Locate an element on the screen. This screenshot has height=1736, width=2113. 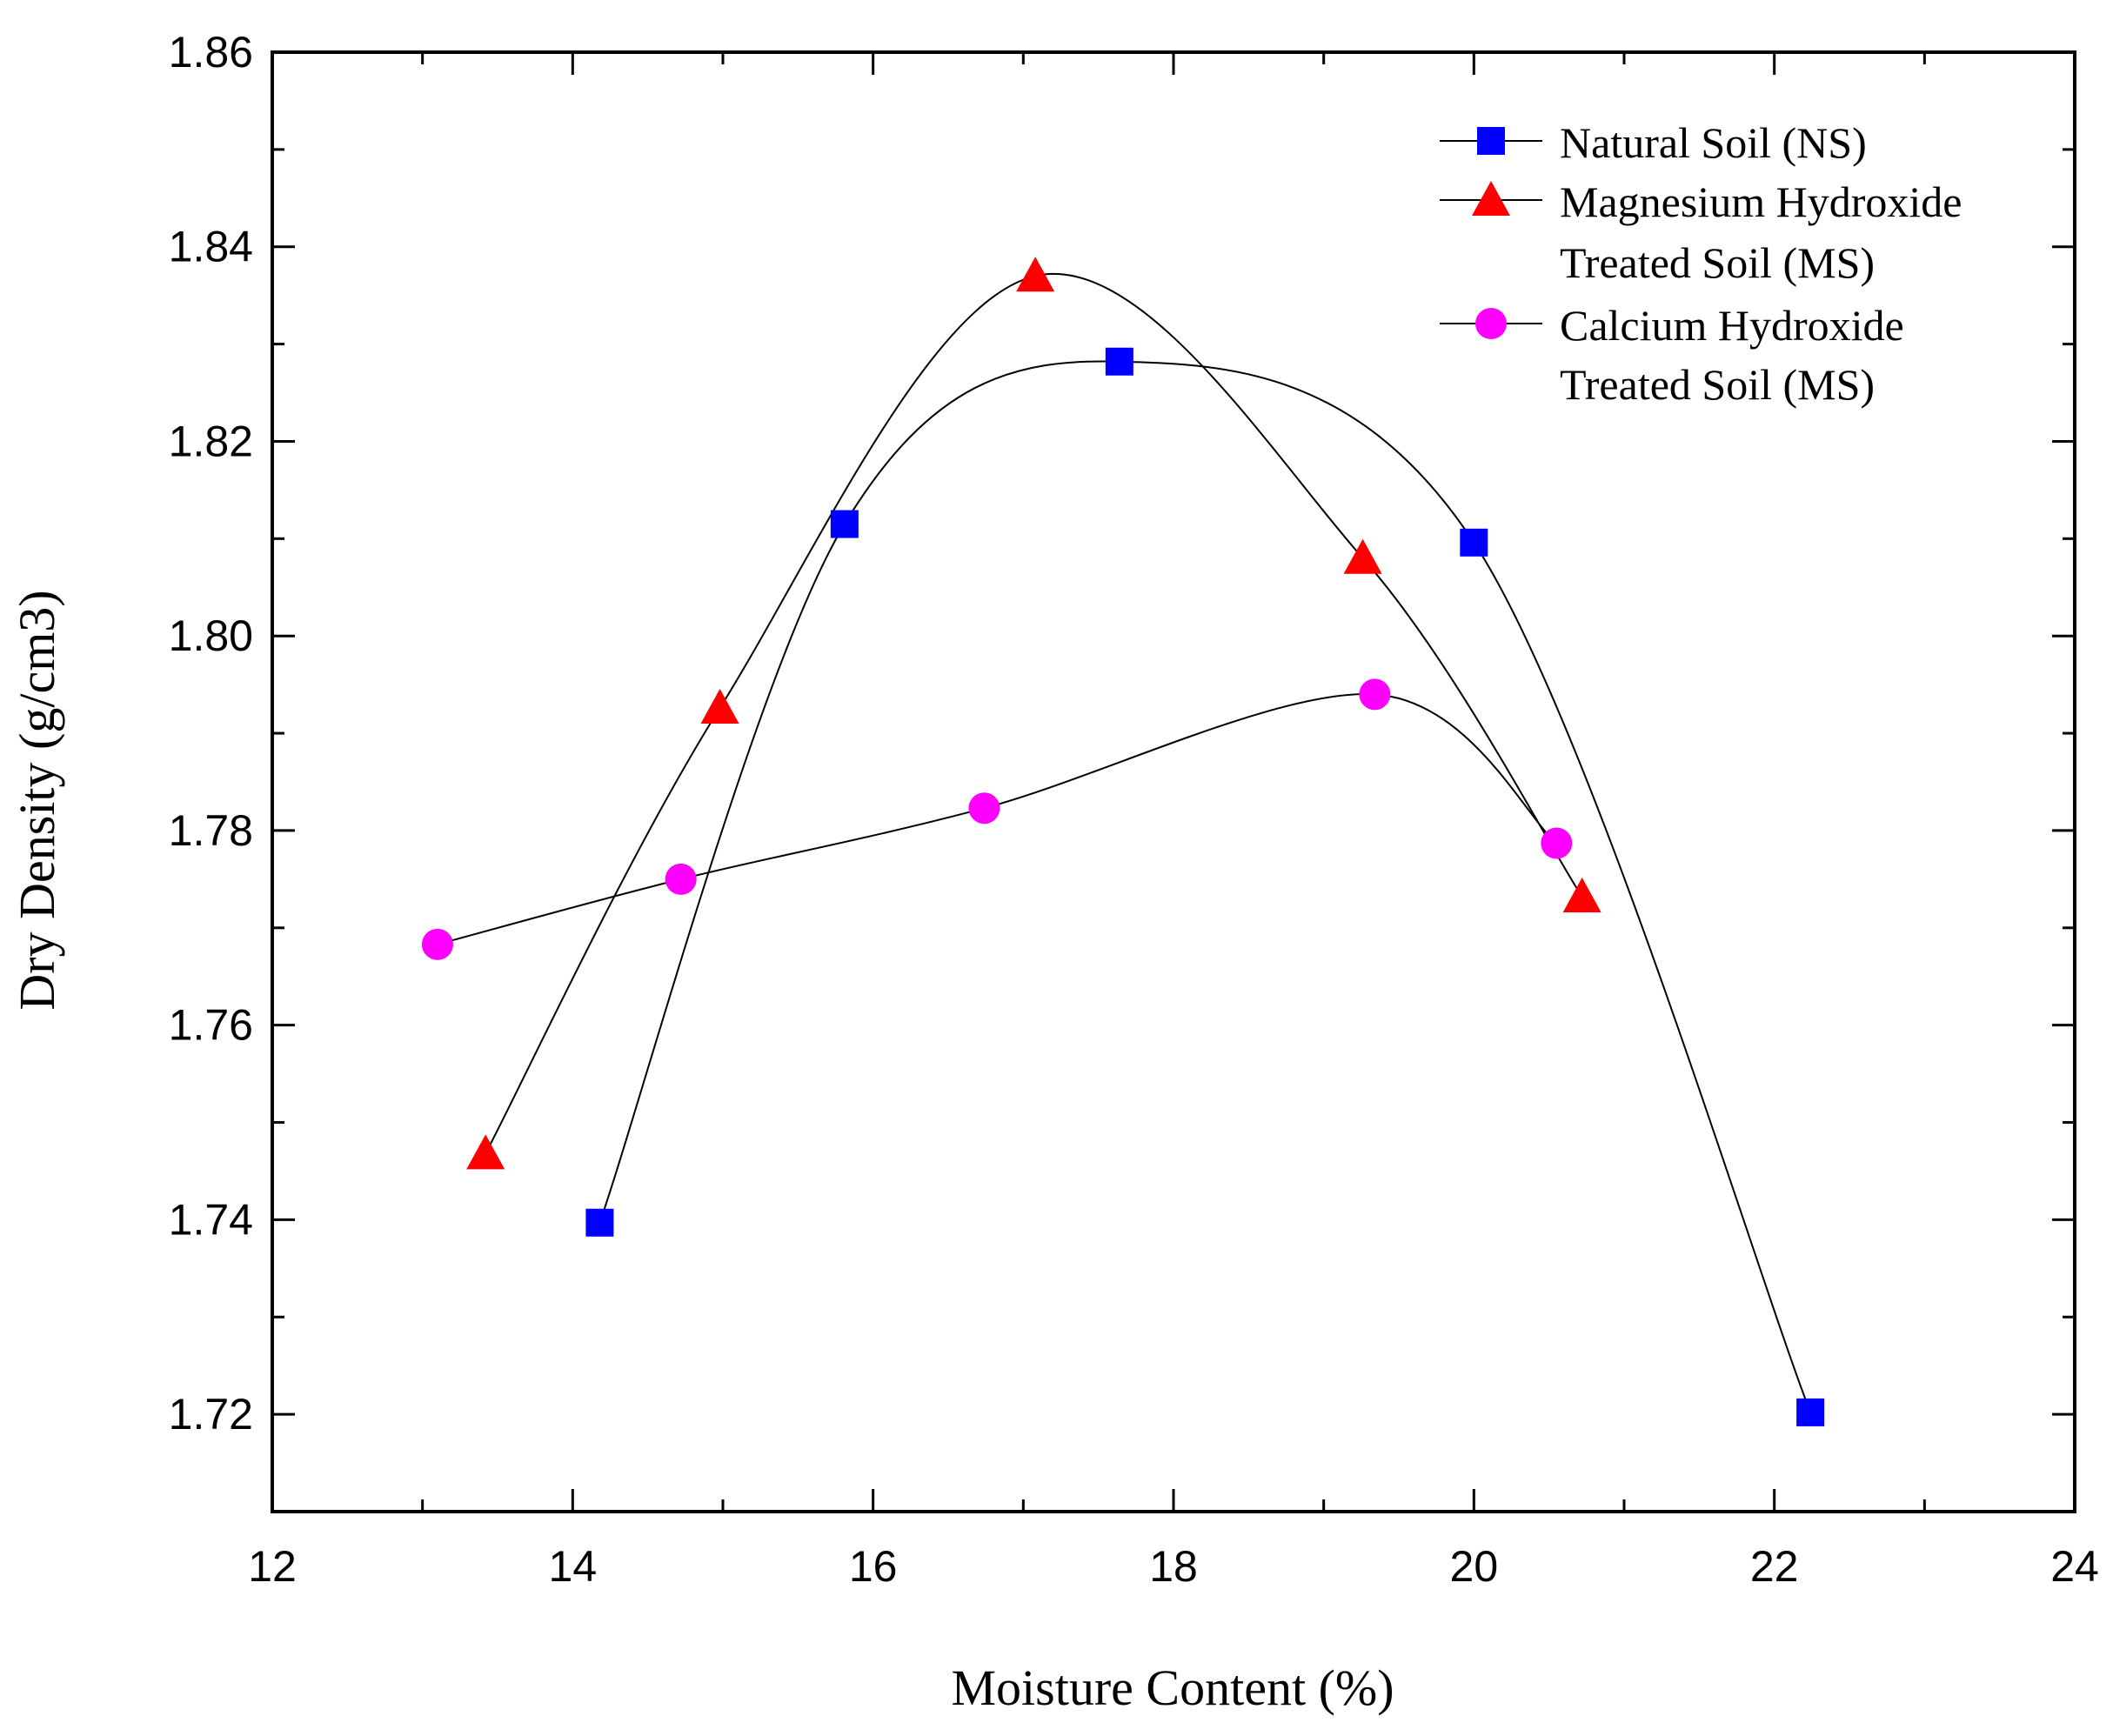
x-tick-label: 22 is located at coordinates (1774, 1566).